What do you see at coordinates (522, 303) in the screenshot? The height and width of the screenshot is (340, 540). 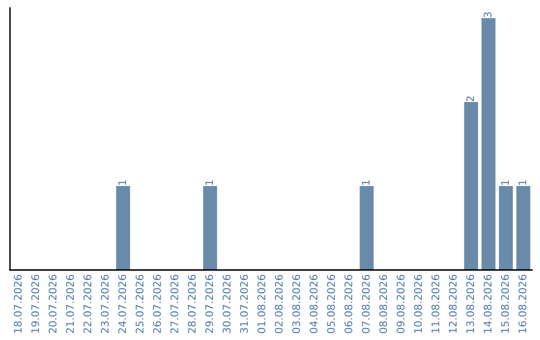 I see `x-tick-label: 16.08.2026` at bounding box center [522, 303].